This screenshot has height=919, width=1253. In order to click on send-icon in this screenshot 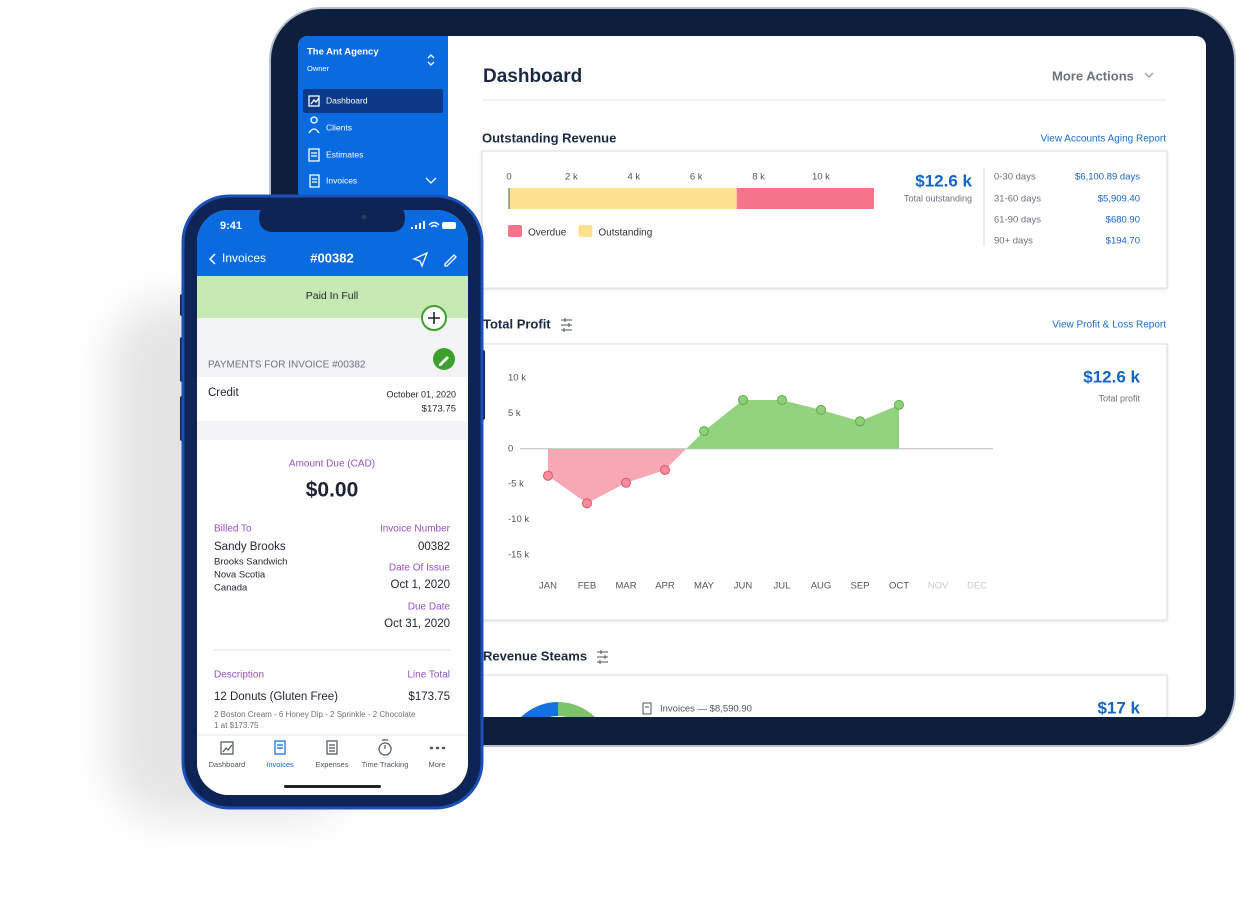, I will do `click(420, 259)`.